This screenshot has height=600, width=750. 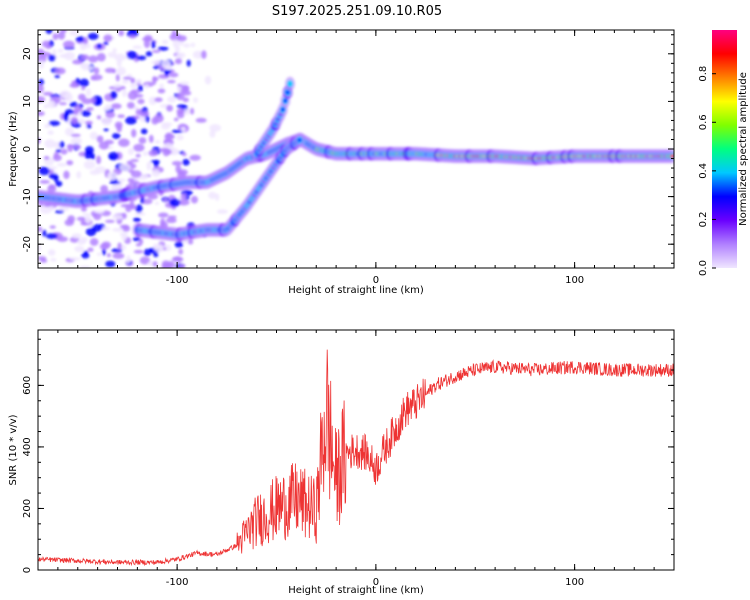 I want to click on spectrogram-ytick-label: -10, so click(x=27, y=196).